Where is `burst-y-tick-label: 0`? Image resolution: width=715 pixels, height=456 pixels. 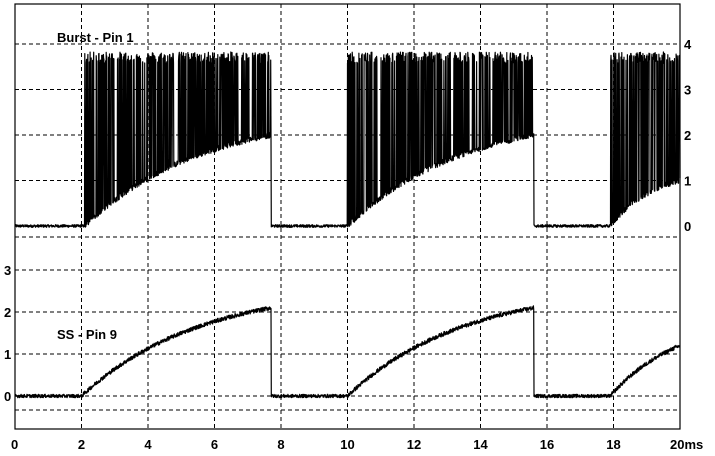
burst-y-tick-label: 0 is located at coordinates (687, 226).